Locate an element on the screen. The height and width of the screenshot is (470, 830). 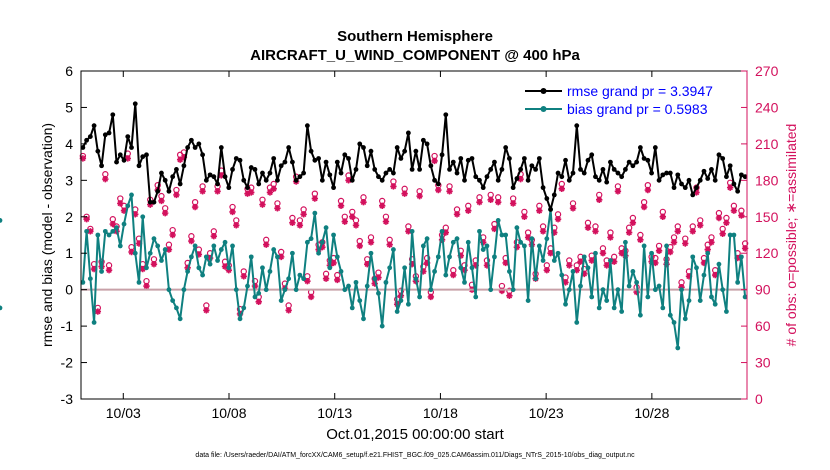
legend-bias-marker is located at coordinates (543, 109).